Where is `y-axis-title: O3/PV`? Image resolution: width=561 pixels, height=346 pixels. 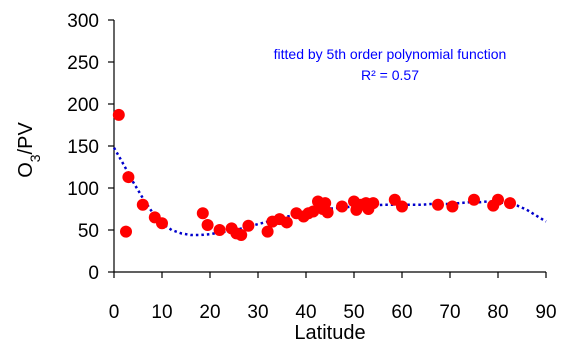
y-axis-title: O3/PV is located at coordinates (29, 150).